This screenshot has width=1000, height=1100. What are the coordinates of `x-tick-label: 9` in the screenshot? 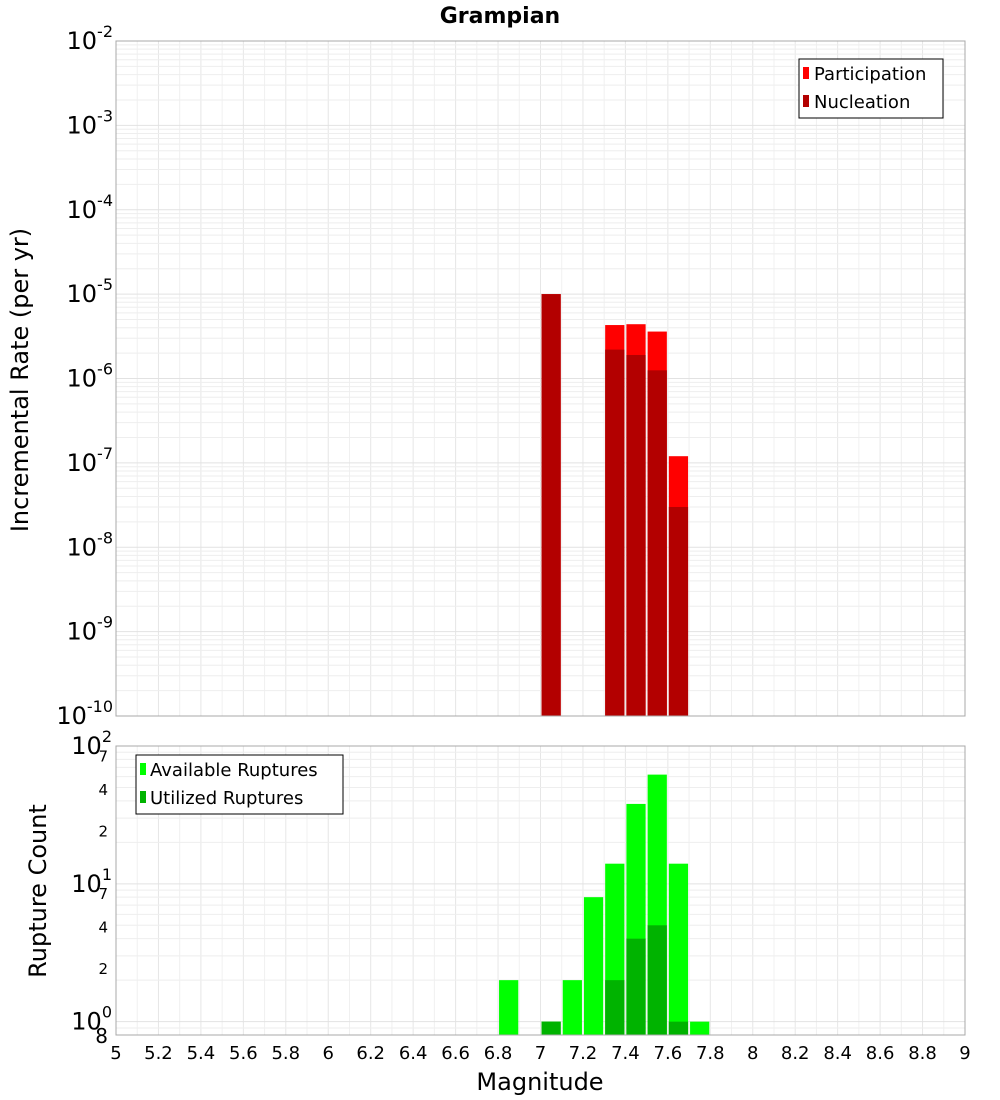 It's located at (964, 1053).